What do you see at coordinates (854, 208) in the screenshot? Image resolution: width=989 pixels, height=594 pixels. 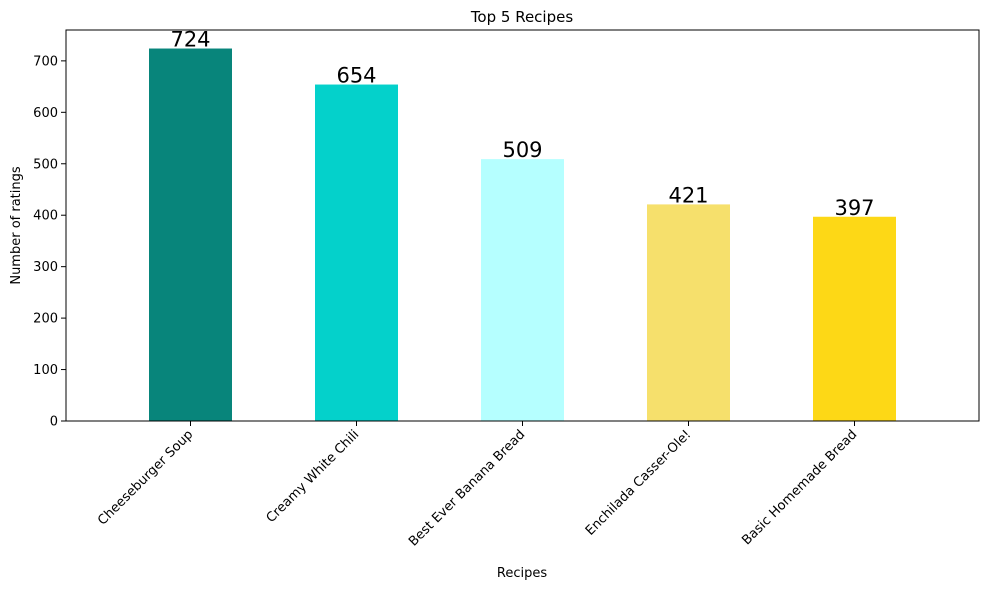 I see `data-label-4: 397` at bounding box center [854, 208].